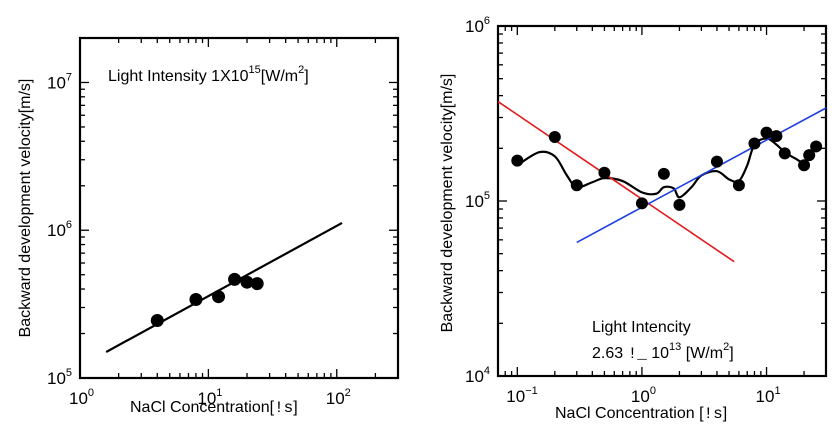  I want to click on right-annotation-line1: Light Intencity, so click(641, 327).